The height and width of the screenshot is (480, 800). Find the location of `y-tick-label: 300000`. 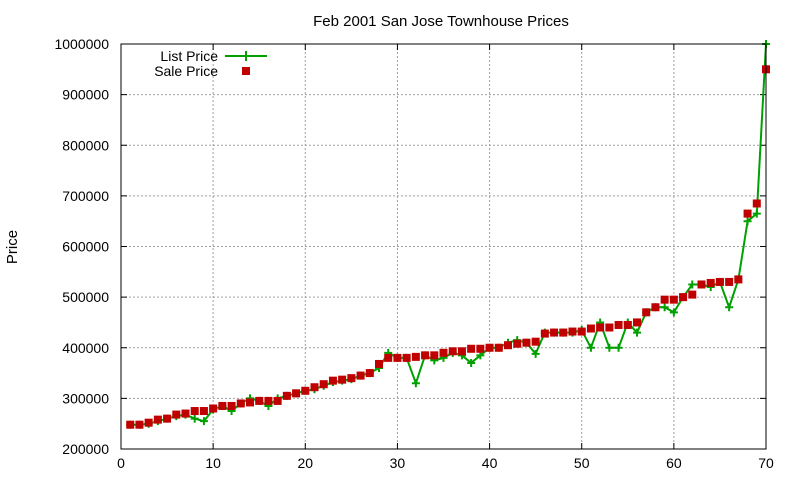

y-tick-label: 300000 is located at coordinates (85, 398).